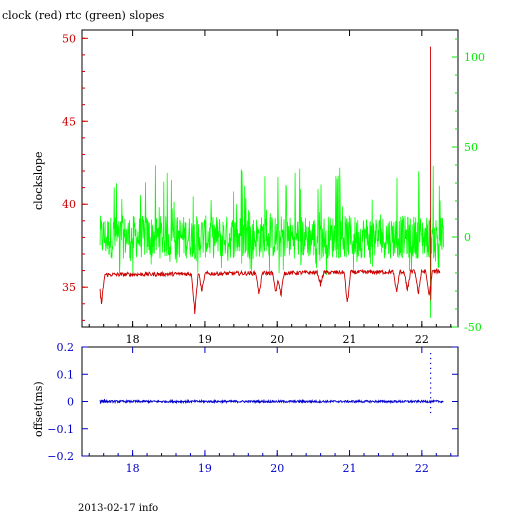 This screenshot has height=512, width=512. What do you see at coordinates (473, 327) in the screenshot?
I see `right-ytick-label: -50` at bounding box center [473, 327].